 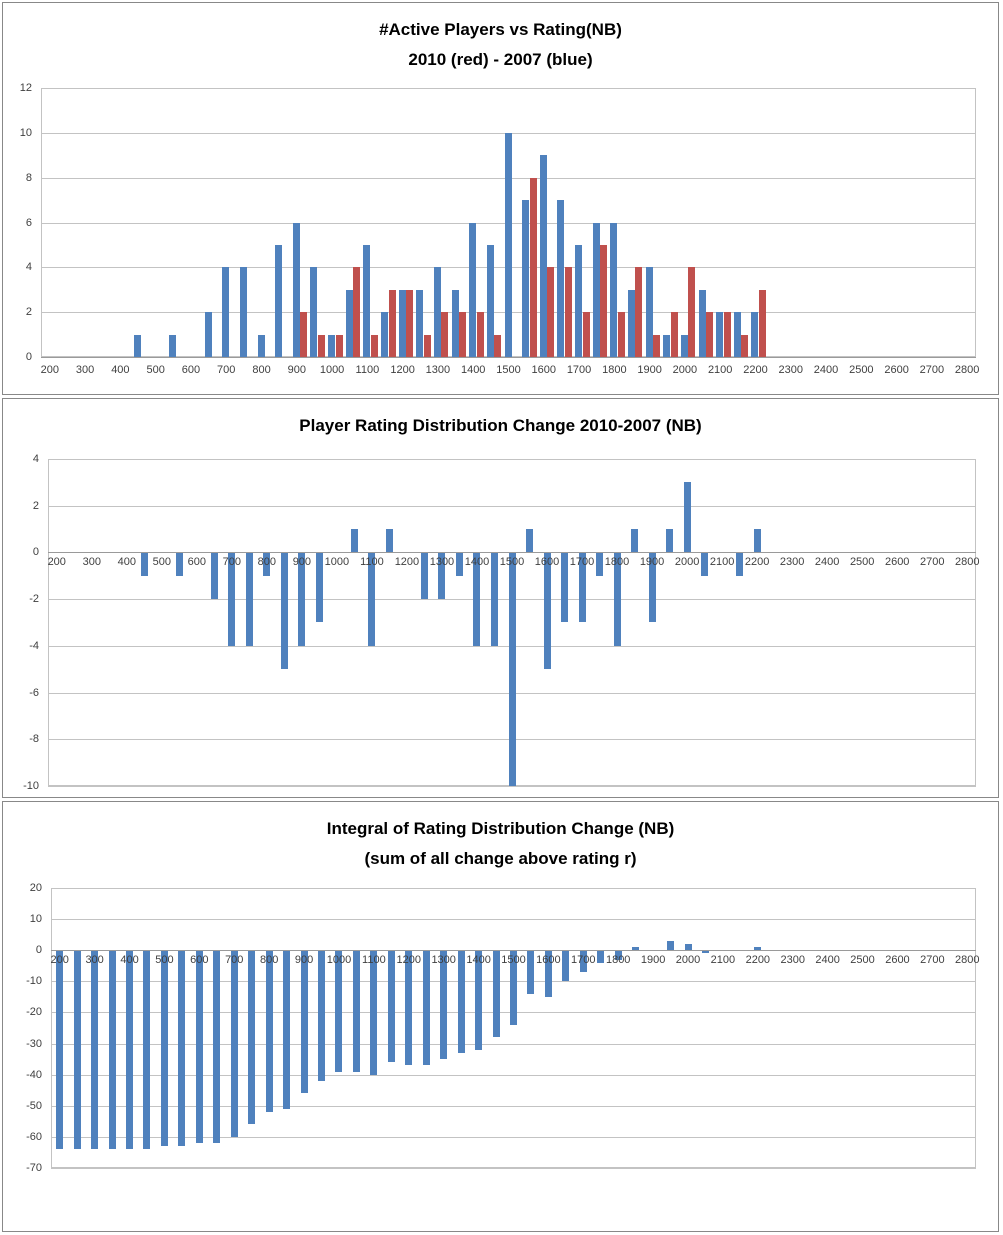 I want to click on x-tick-label: 1900, so click(x=653, y=960).